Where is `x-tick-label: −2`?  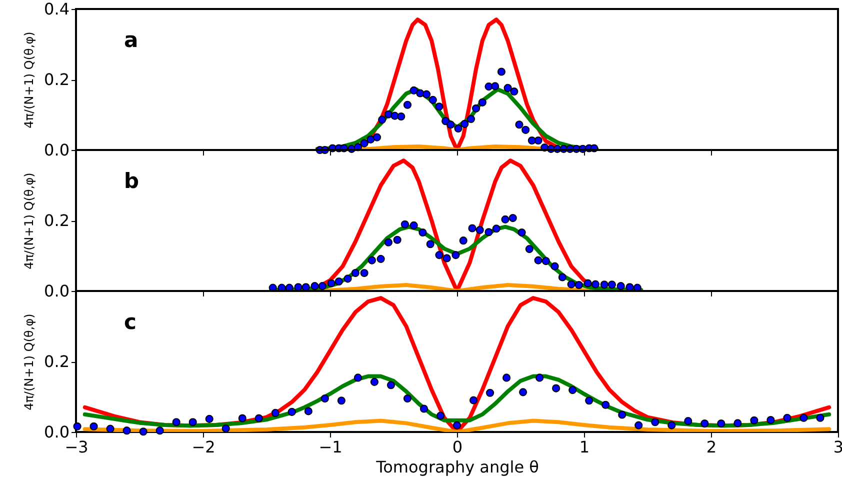
x-tick-label: −2 is located at coordinates (204, 447).